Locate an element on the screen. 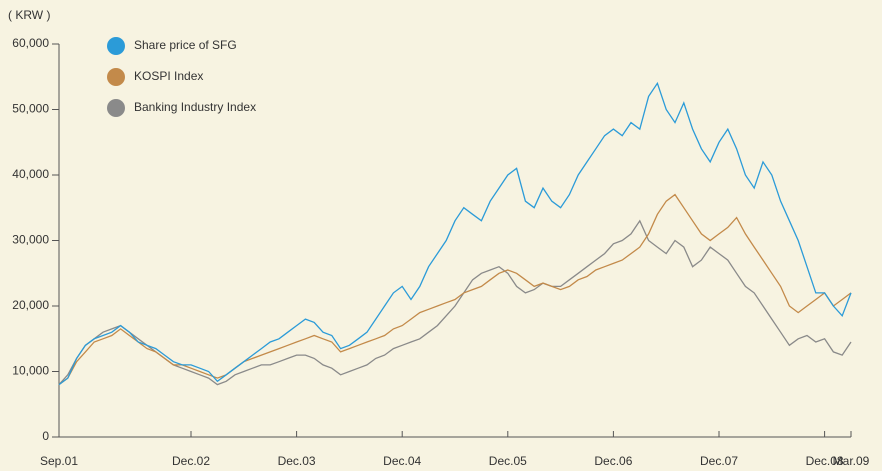 This screenshot has height=471, width=882. y-tick-label: 0 is located at coordinates (45, 436).